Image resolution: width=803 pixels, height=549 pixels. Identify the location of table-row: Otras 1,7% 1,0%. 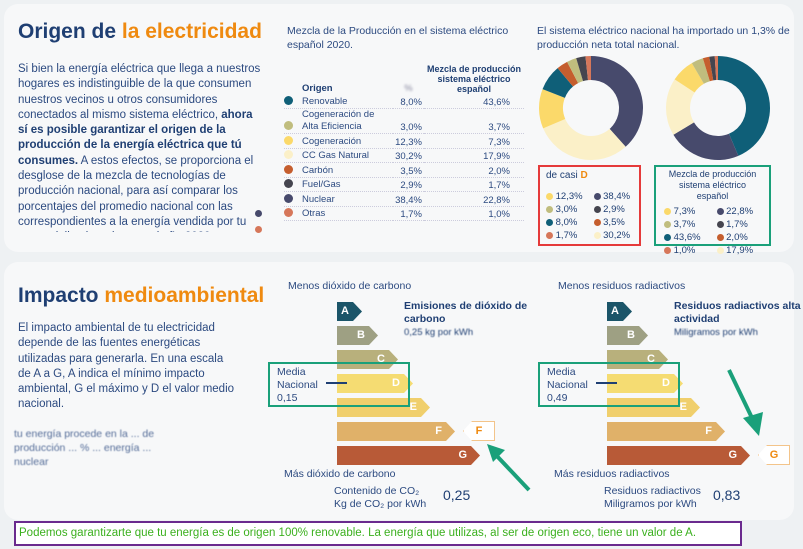
(404, 213).